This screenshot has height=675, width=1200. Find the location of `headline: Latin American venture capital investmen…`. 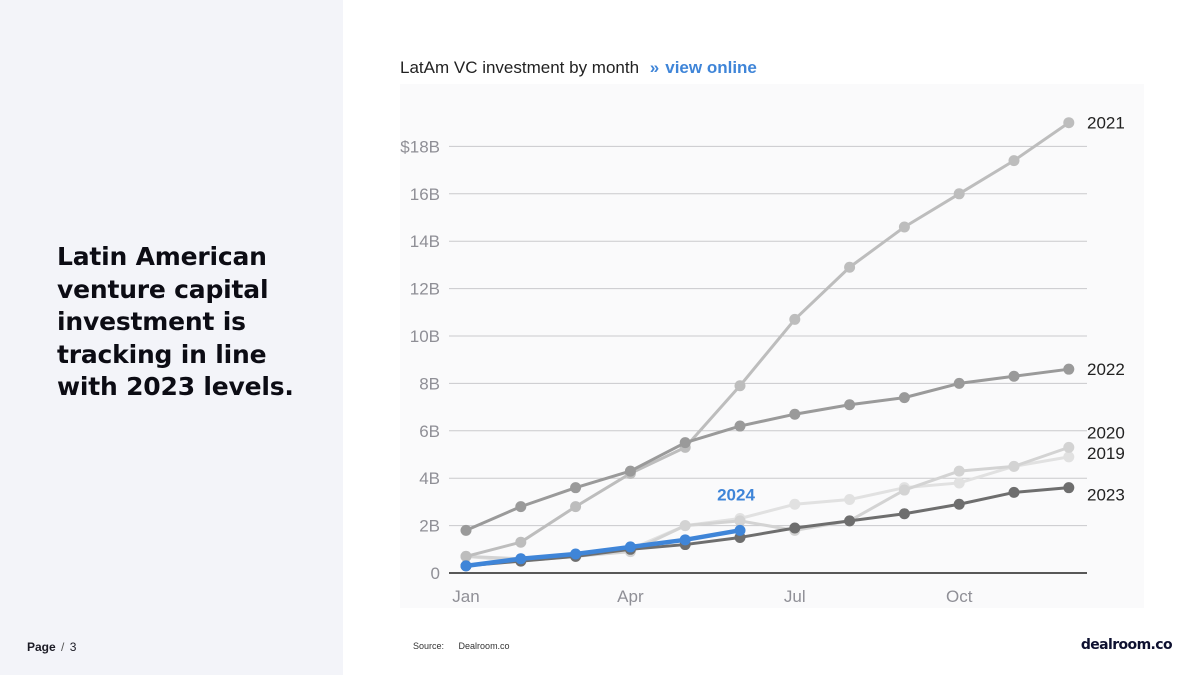

headline: Latin American venture capital investmen… is located at coordinates (175, 321).